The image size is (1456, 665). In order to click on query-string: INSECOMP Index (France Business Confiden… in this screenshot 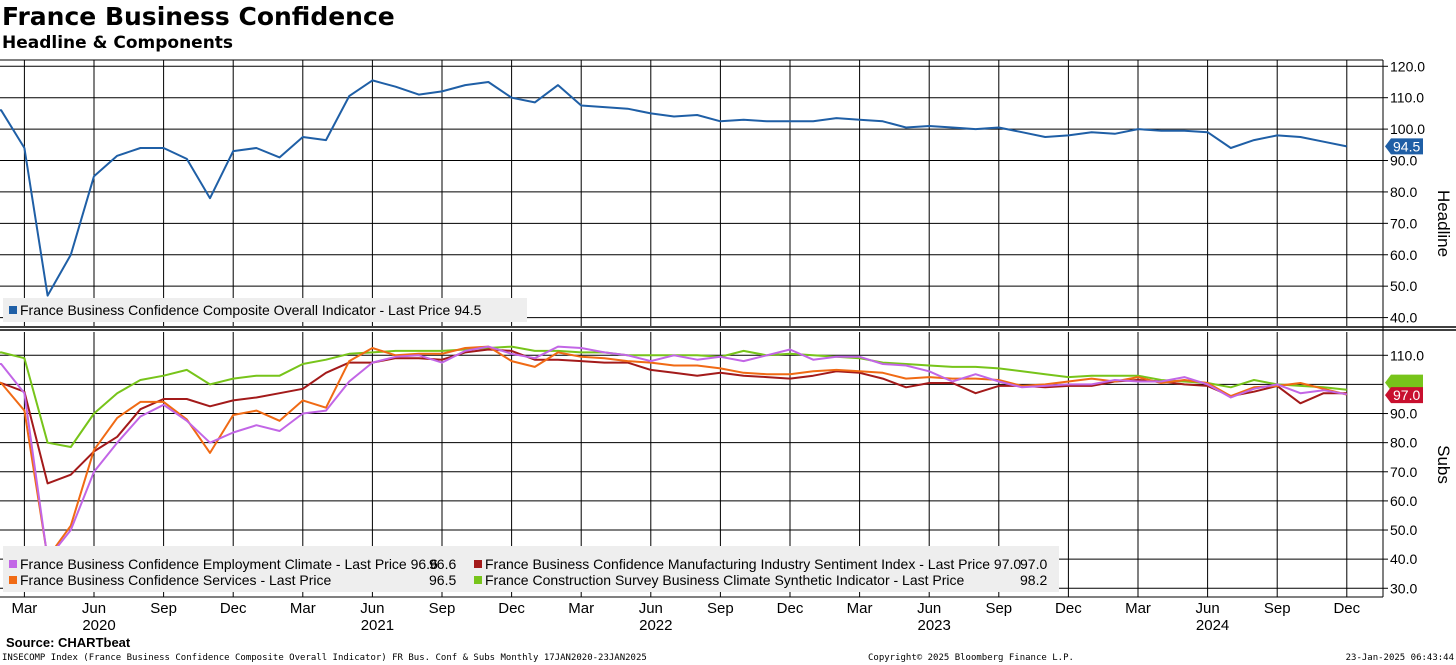, I will do `click(324, 658)`.